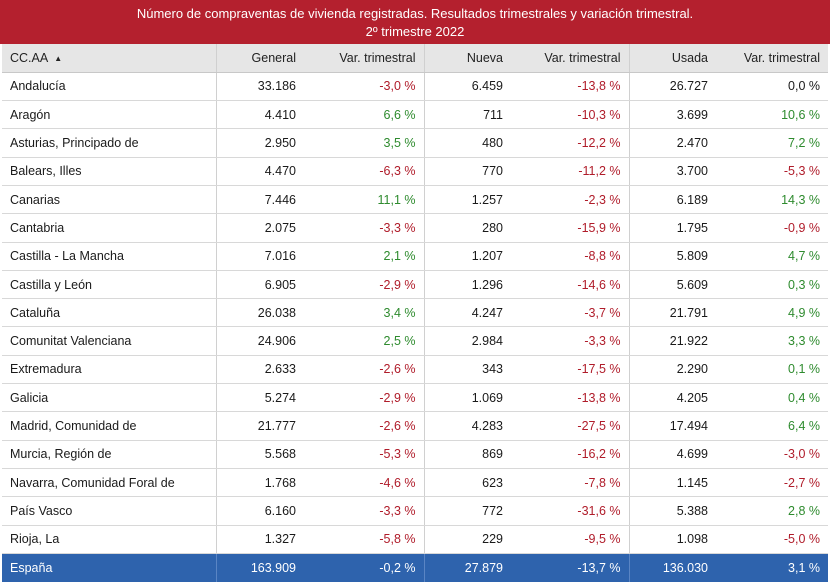 This screenshot has width=830, height=582. What do you see at coordinates (109, 115) in the screenshot?
I see `cell-ccaa: Aragón` at bounding box center [109, 115].